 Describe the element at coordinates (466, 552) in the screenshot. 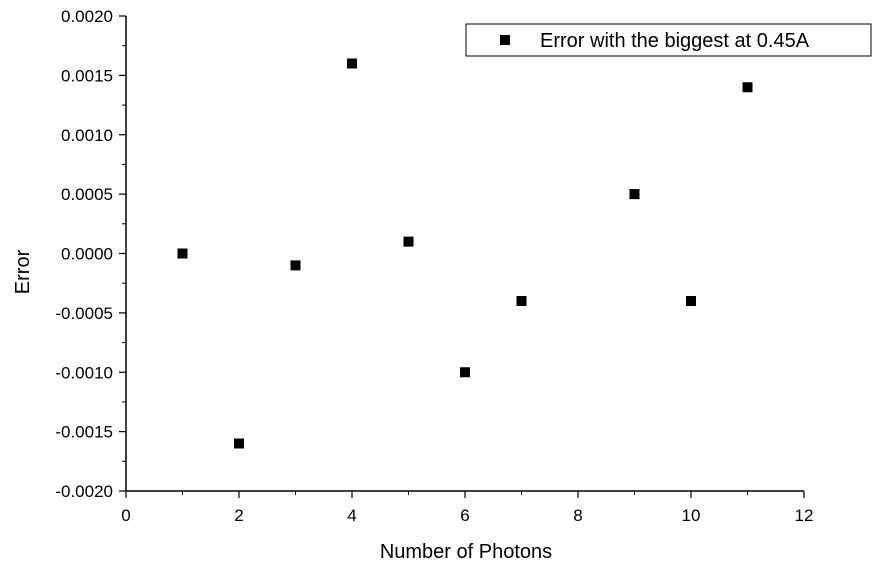

I see `x-axis-title: Number of Photons` at that location.